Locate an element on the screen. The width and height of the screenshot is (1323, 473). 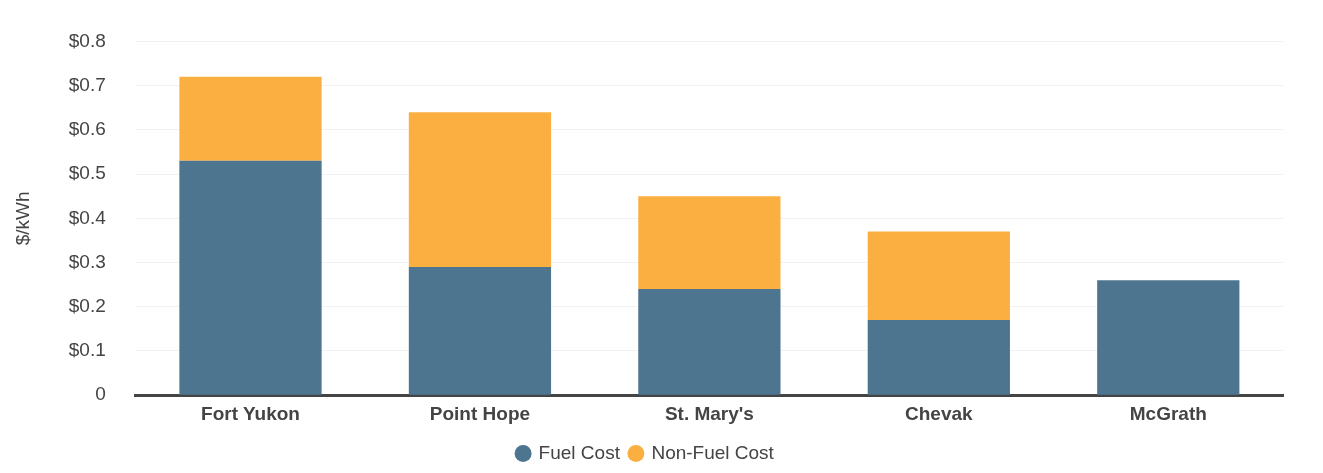
x-tick-label: McGrath is located at coordinates (1168, 413).